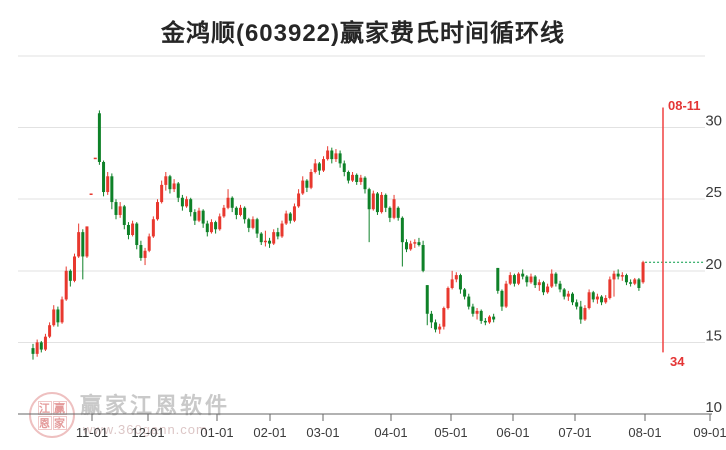  What do you see at coordinates (644, 432) in the screenshot?
I see `x-tick-label: 08-01` at bounding box center [644, 432].